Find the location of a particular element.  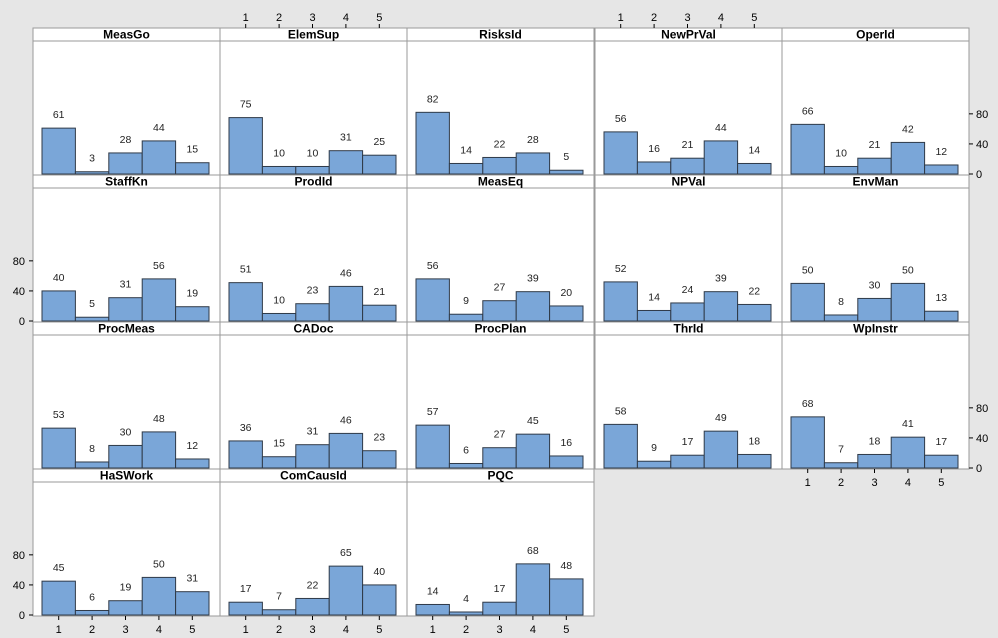

data-label-haswork-5: 31 is located at coordinates (192, 579).